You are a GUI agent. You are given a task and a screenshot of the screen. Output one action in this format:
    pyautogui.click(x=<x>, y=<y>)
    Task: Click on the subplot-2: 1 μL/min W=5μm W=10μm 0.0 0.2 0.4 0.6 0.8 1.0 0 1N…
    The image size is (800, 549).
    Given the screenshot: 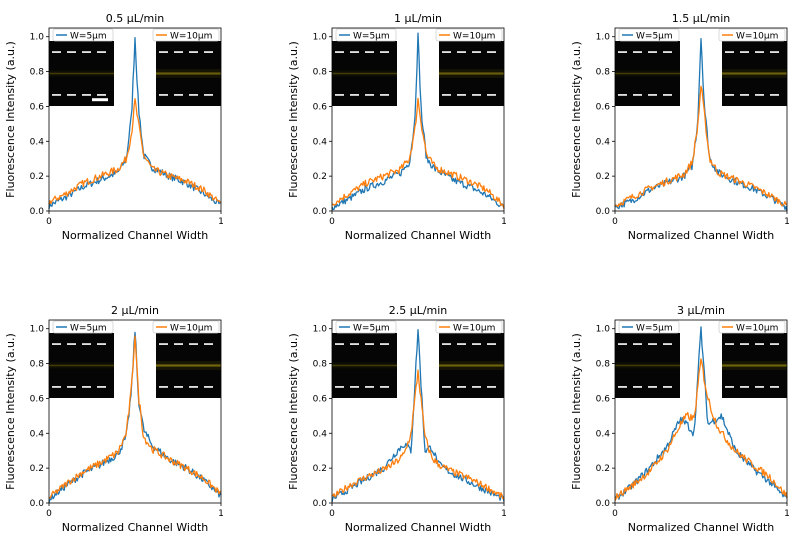 What is the action you would take?
    pyautogui.click(x=397, y=127)
    